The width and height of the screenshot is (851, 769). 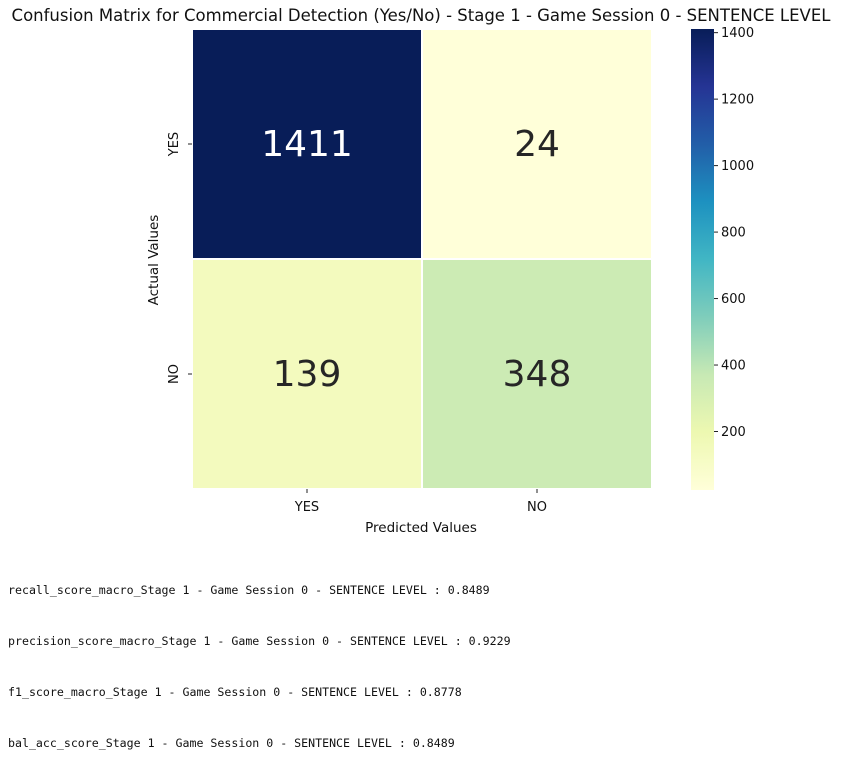 I want to click on colorbar-tick-label: 800, so click(x=733, y=233).